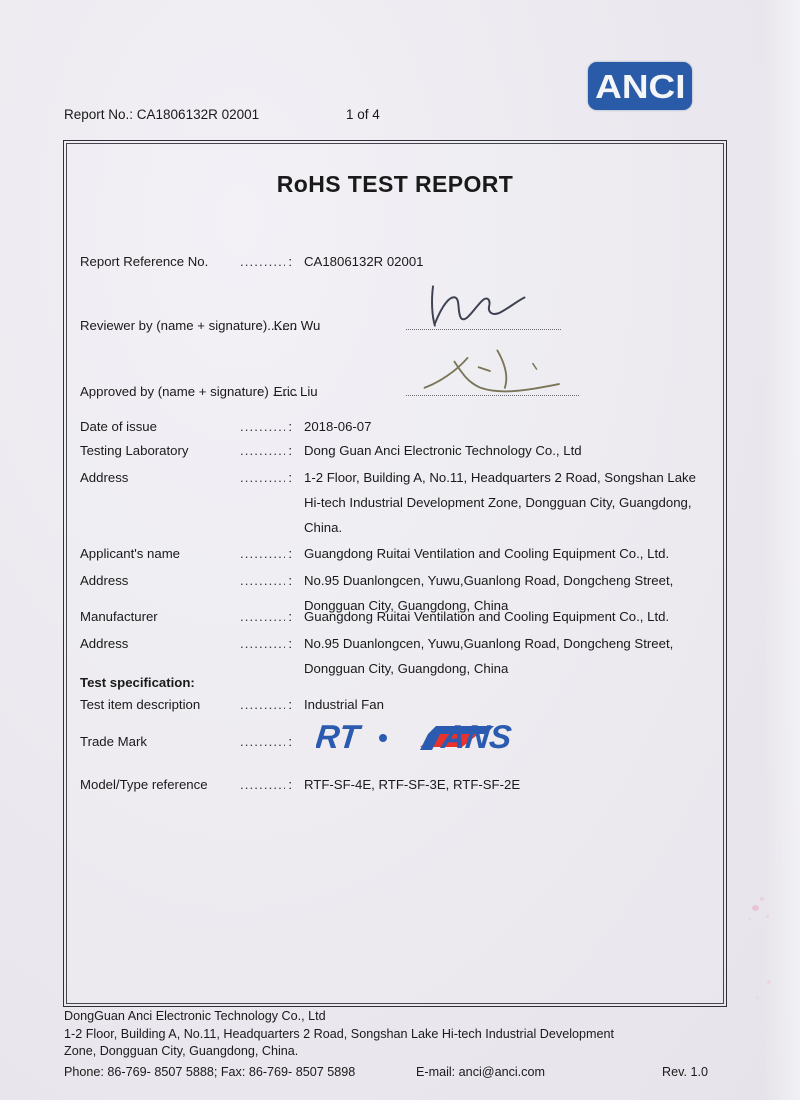  Describe the element at coordinates (415, 737) in the screenshot. I see `rt-fans-trademark-logo: RT ANS` at that location.